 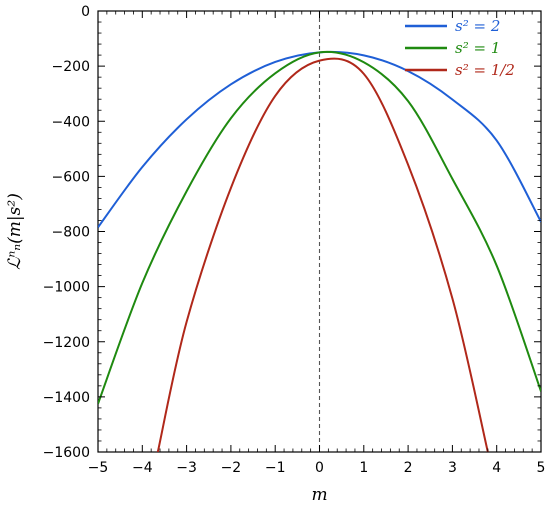 I want to click on x-tick-label: −4, so click(x=142, y=468).